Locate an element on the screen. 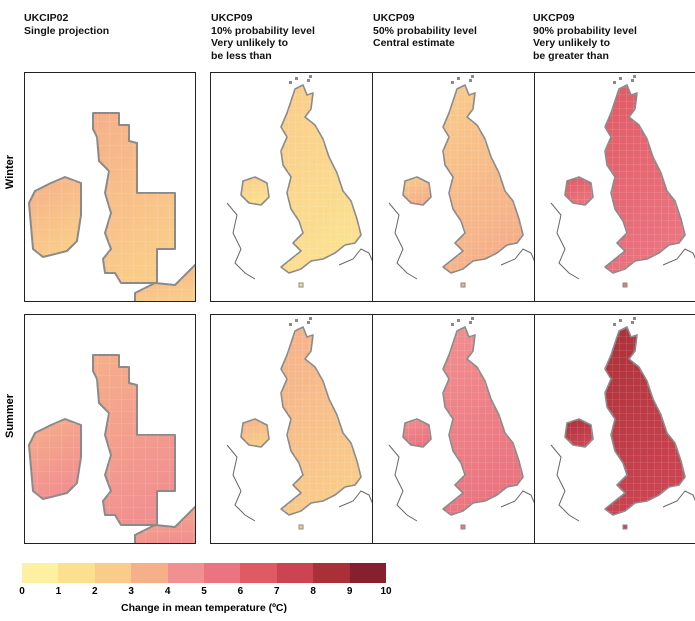 The width and height of the screenshot is (695, 621). column-header-line: be less than is located at coordinates (241, 55).